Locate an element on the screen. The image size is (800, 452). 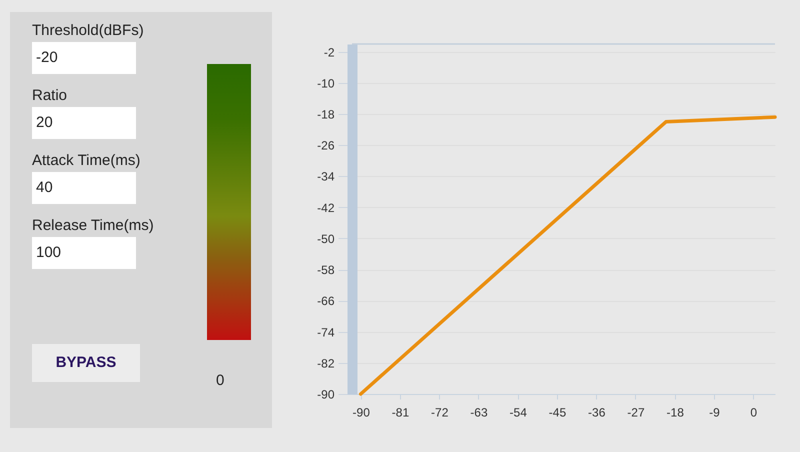
text: 40 is located at coordinates (84, 188).